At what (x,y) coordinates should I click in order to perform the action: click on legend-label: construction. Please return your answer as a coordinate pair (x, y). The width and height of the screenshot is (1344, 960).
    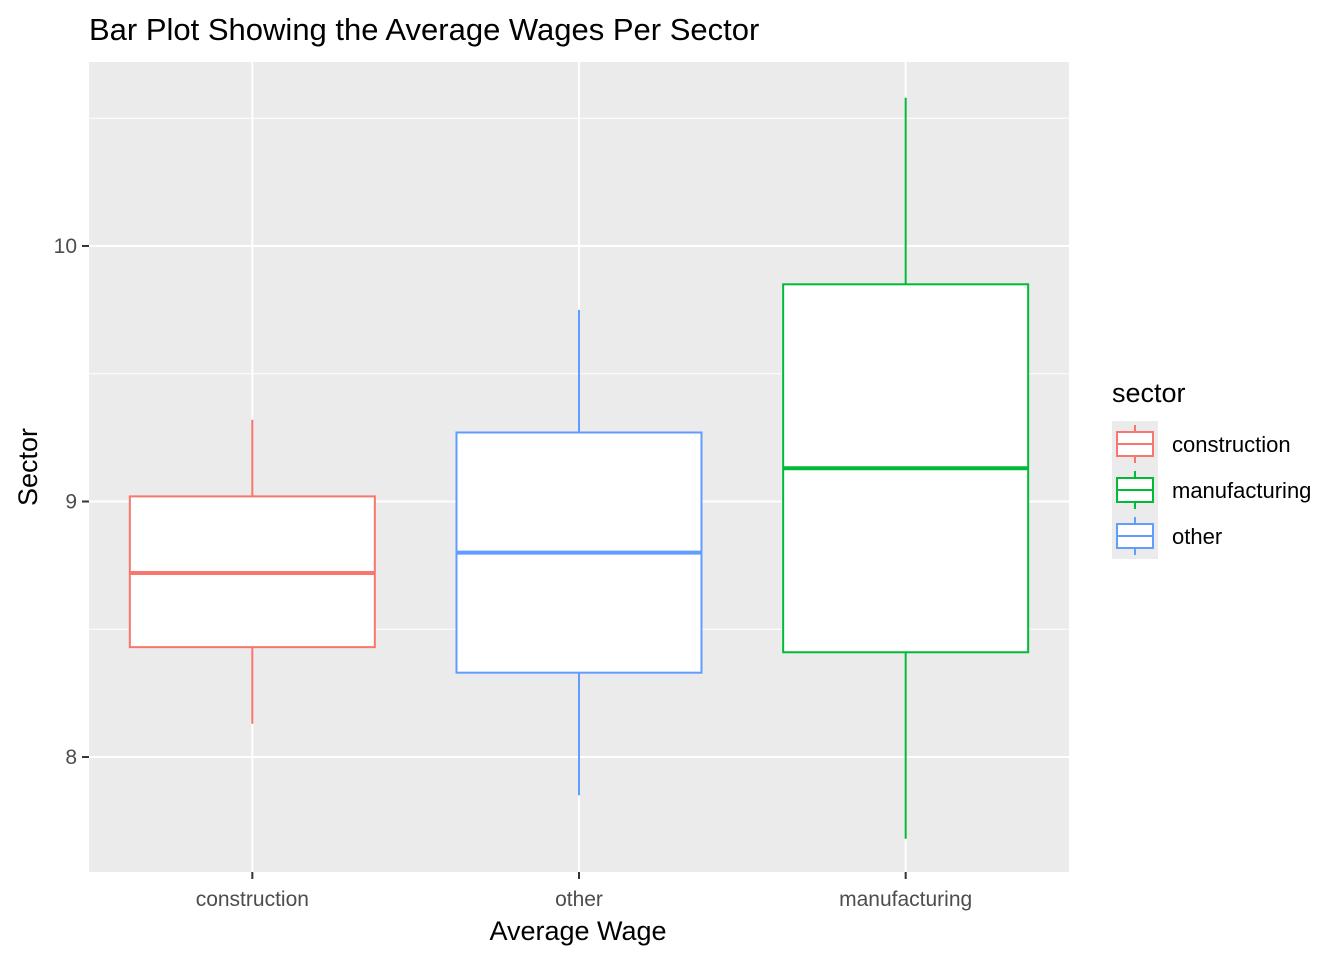
    Looking at the image, I should click on (1231, 444).